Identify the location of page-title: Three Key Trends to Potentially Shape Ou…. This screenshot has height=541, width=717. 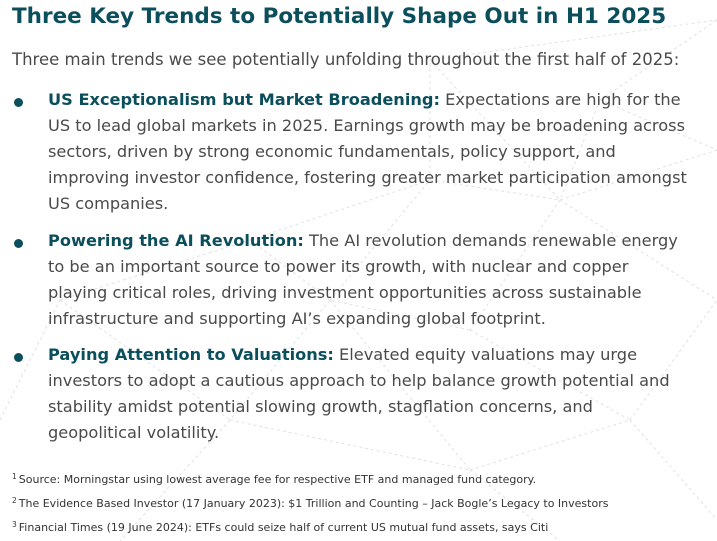
(339, 16).